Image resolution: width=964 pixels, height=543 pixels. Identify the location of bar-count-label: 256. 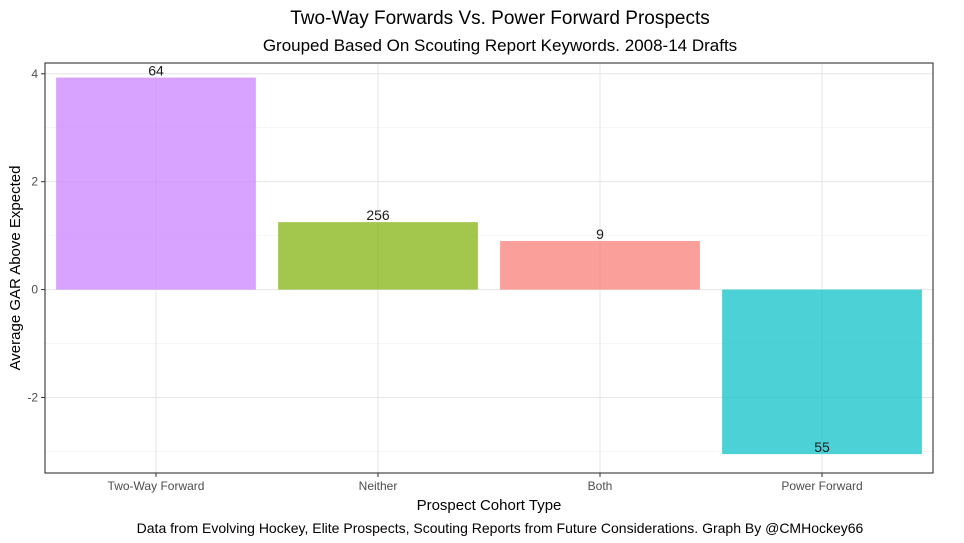
(378, 215).